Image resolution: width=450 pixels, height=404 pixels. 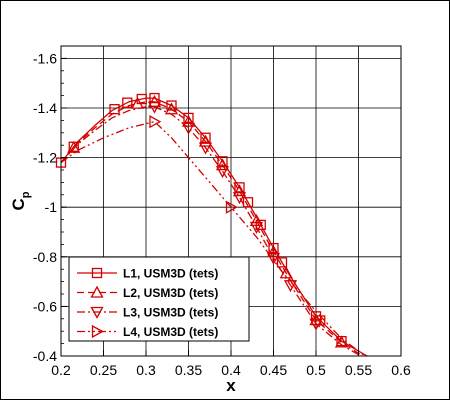 What do you see at coordinates (146, 370) in the screenshot?
I see `x-tick-label: 0.3` at bounding box center [146, 370].